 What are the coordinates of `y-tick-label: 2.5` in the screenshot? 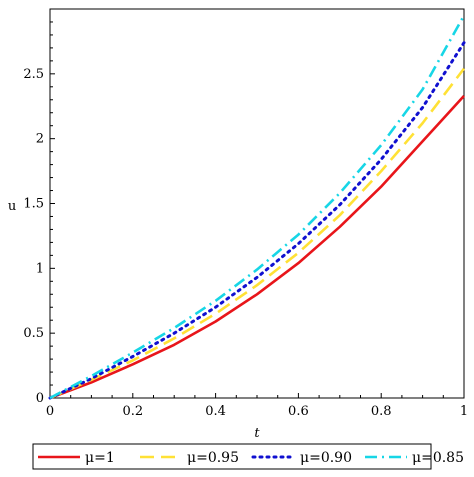 It's located at (33, 74).